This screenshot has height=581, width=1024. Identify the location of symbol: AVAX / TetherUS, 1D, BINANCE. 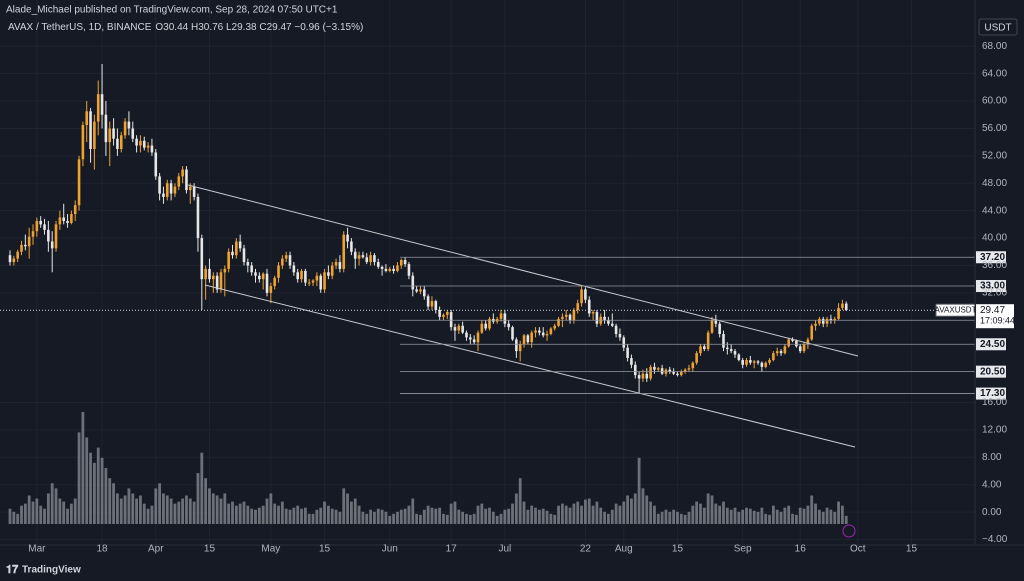
(80, 27).